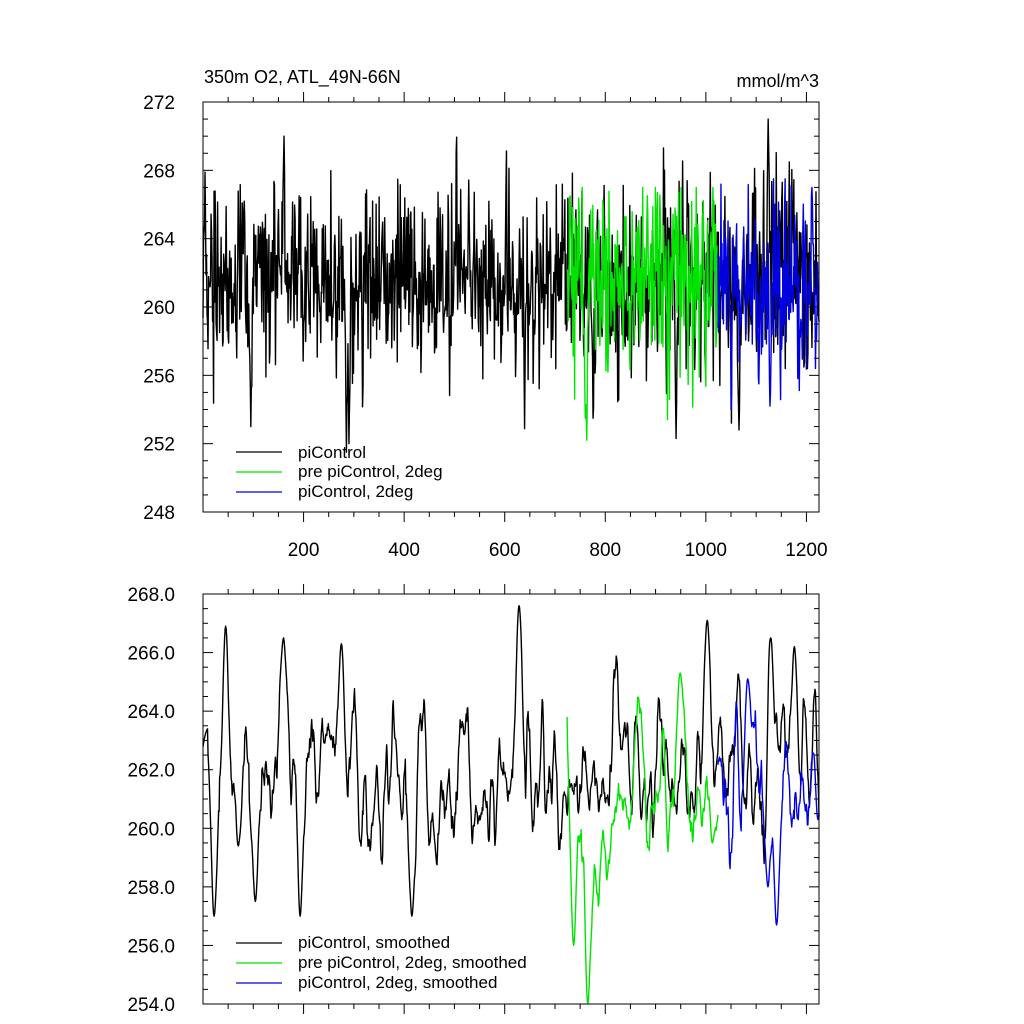 This screenshot has width=1024, height=1024. Describe the element at coordinates (151, 829) in the screenshot. I see `y-tick-label: 260.0` at that location.